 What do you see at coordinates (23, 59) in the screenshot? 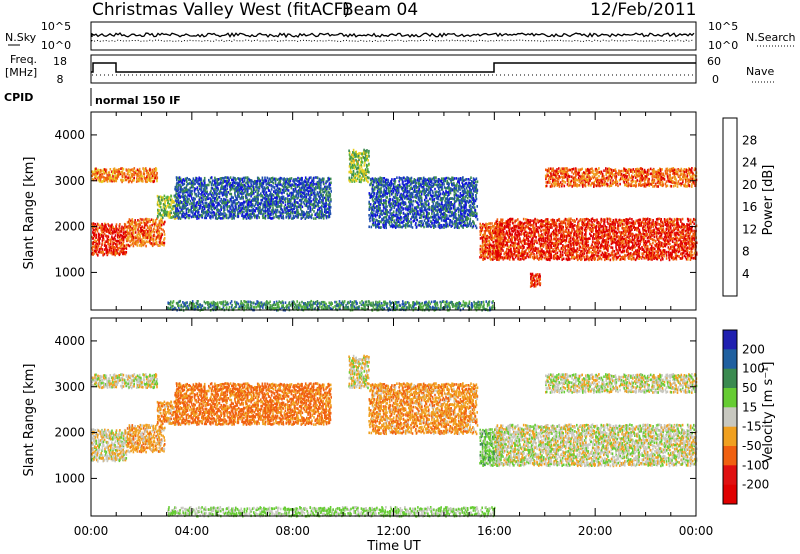
I see `freq-label-1: Freq.` at bounding box center [23, 59].